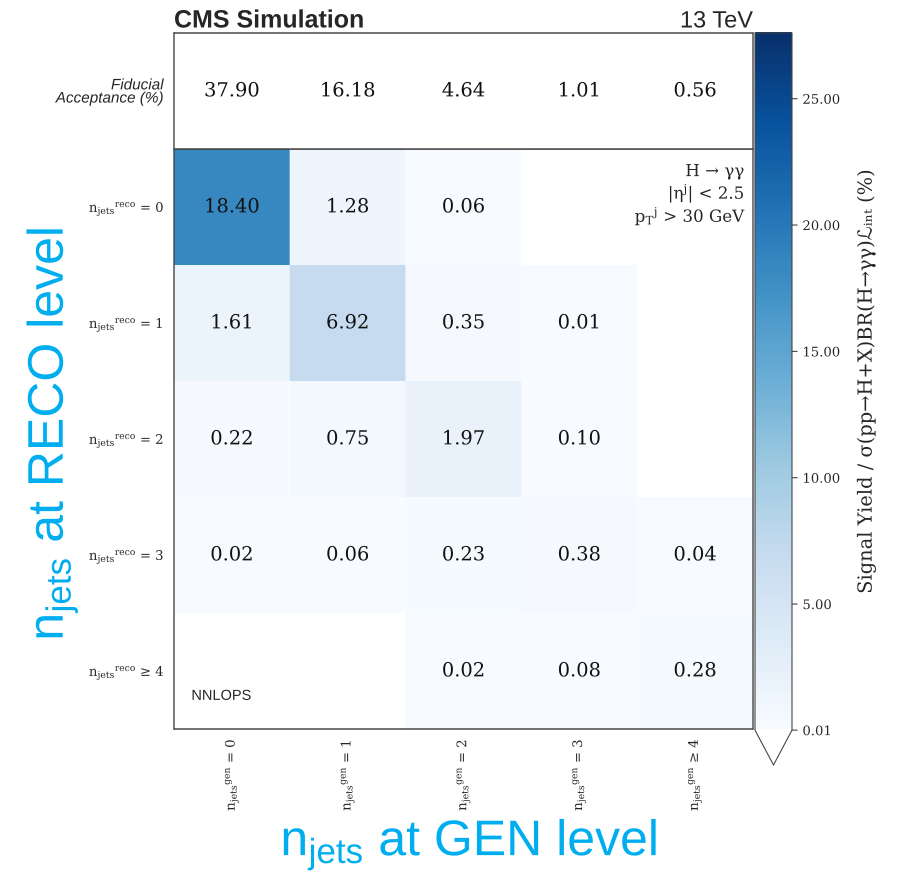 The height and width of the screenshot is (878, 915). I want to click on text: 1.01, so click(579, 89).